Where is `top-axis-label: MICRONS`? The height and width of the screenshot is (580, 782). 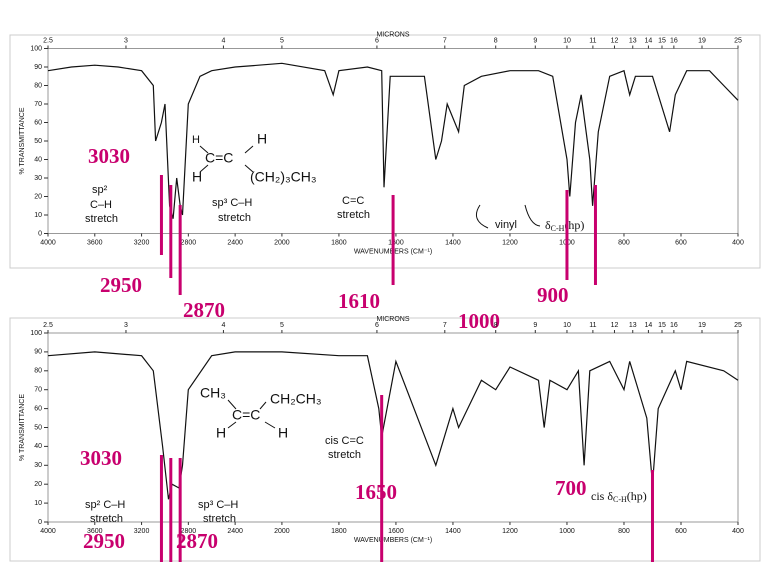
top-axis-label: MICRONS is located at coordinates (392, 319).